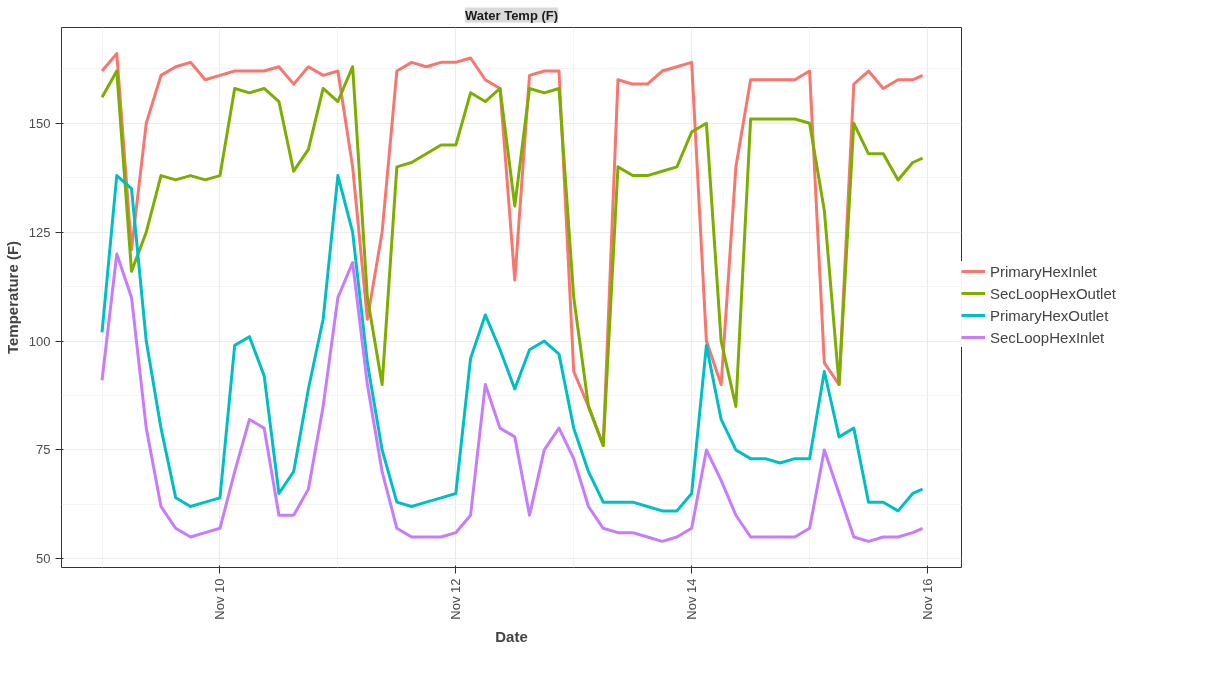 The width and height of the screenshot is (1215, 673). I want to click on legend-label: PrimaryHexInlet, so click(1043, 271).